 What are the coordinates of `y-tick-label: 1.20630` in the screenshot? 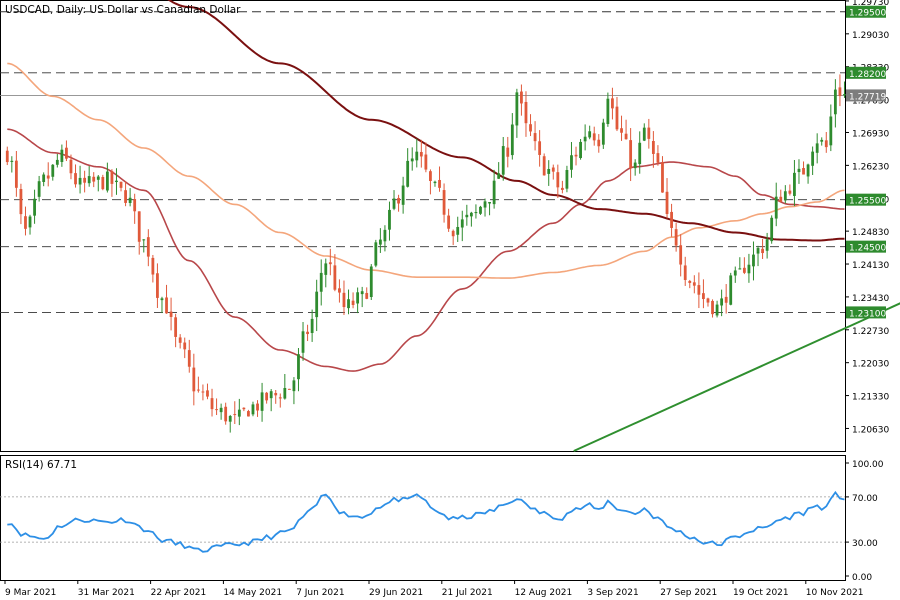 It's located at (870, 430).